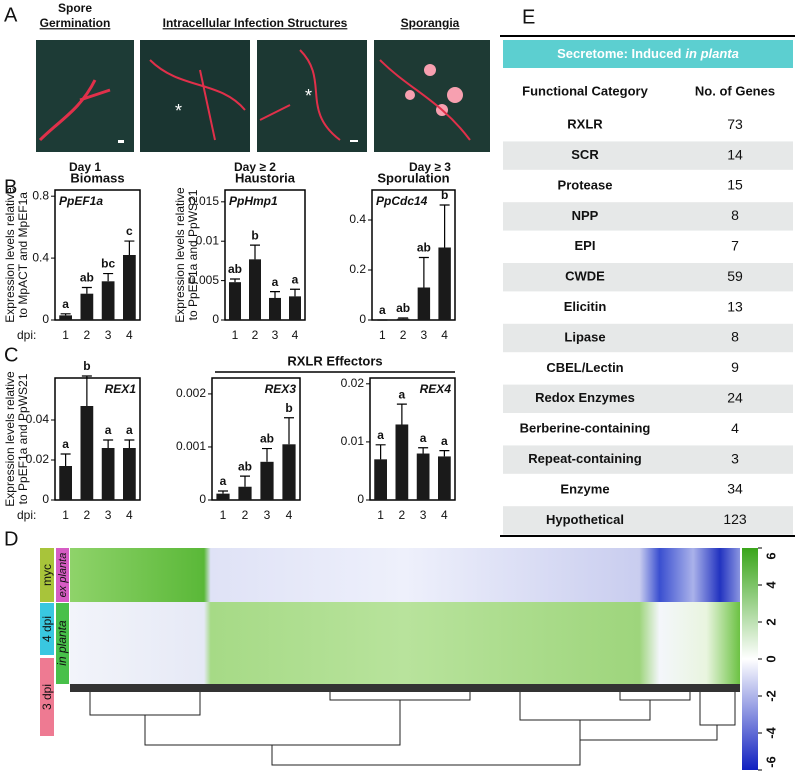 The width and height of the screenshot is (800, 780). What do you see at coordinates (430, 167) in the screenshot?
I see `day-label: Day ≥ 3` at bounding box center [430, 167].